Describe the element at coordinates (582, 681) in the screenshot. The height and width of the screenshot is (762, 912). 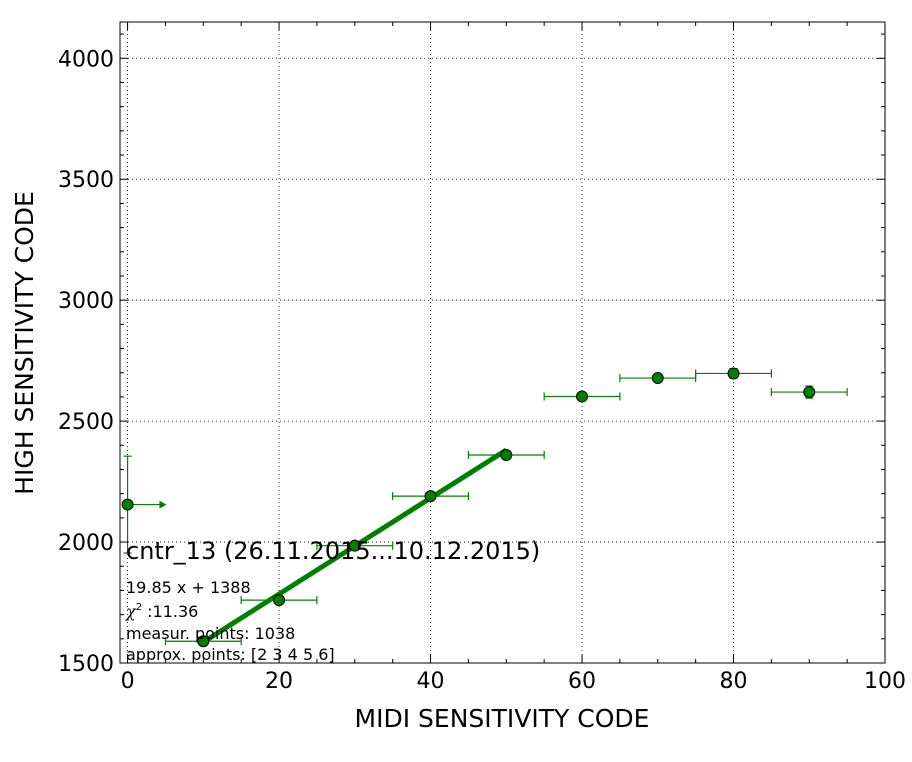
I see `x-tick-label: 60` at that location.